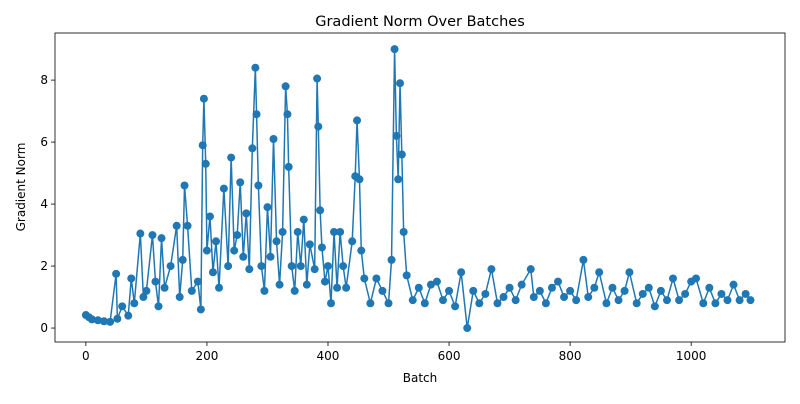  What do you see at coordinates (86, 356) in the screenshot?
I see `x-tick-label: 0` at bounding box center [86, 356].